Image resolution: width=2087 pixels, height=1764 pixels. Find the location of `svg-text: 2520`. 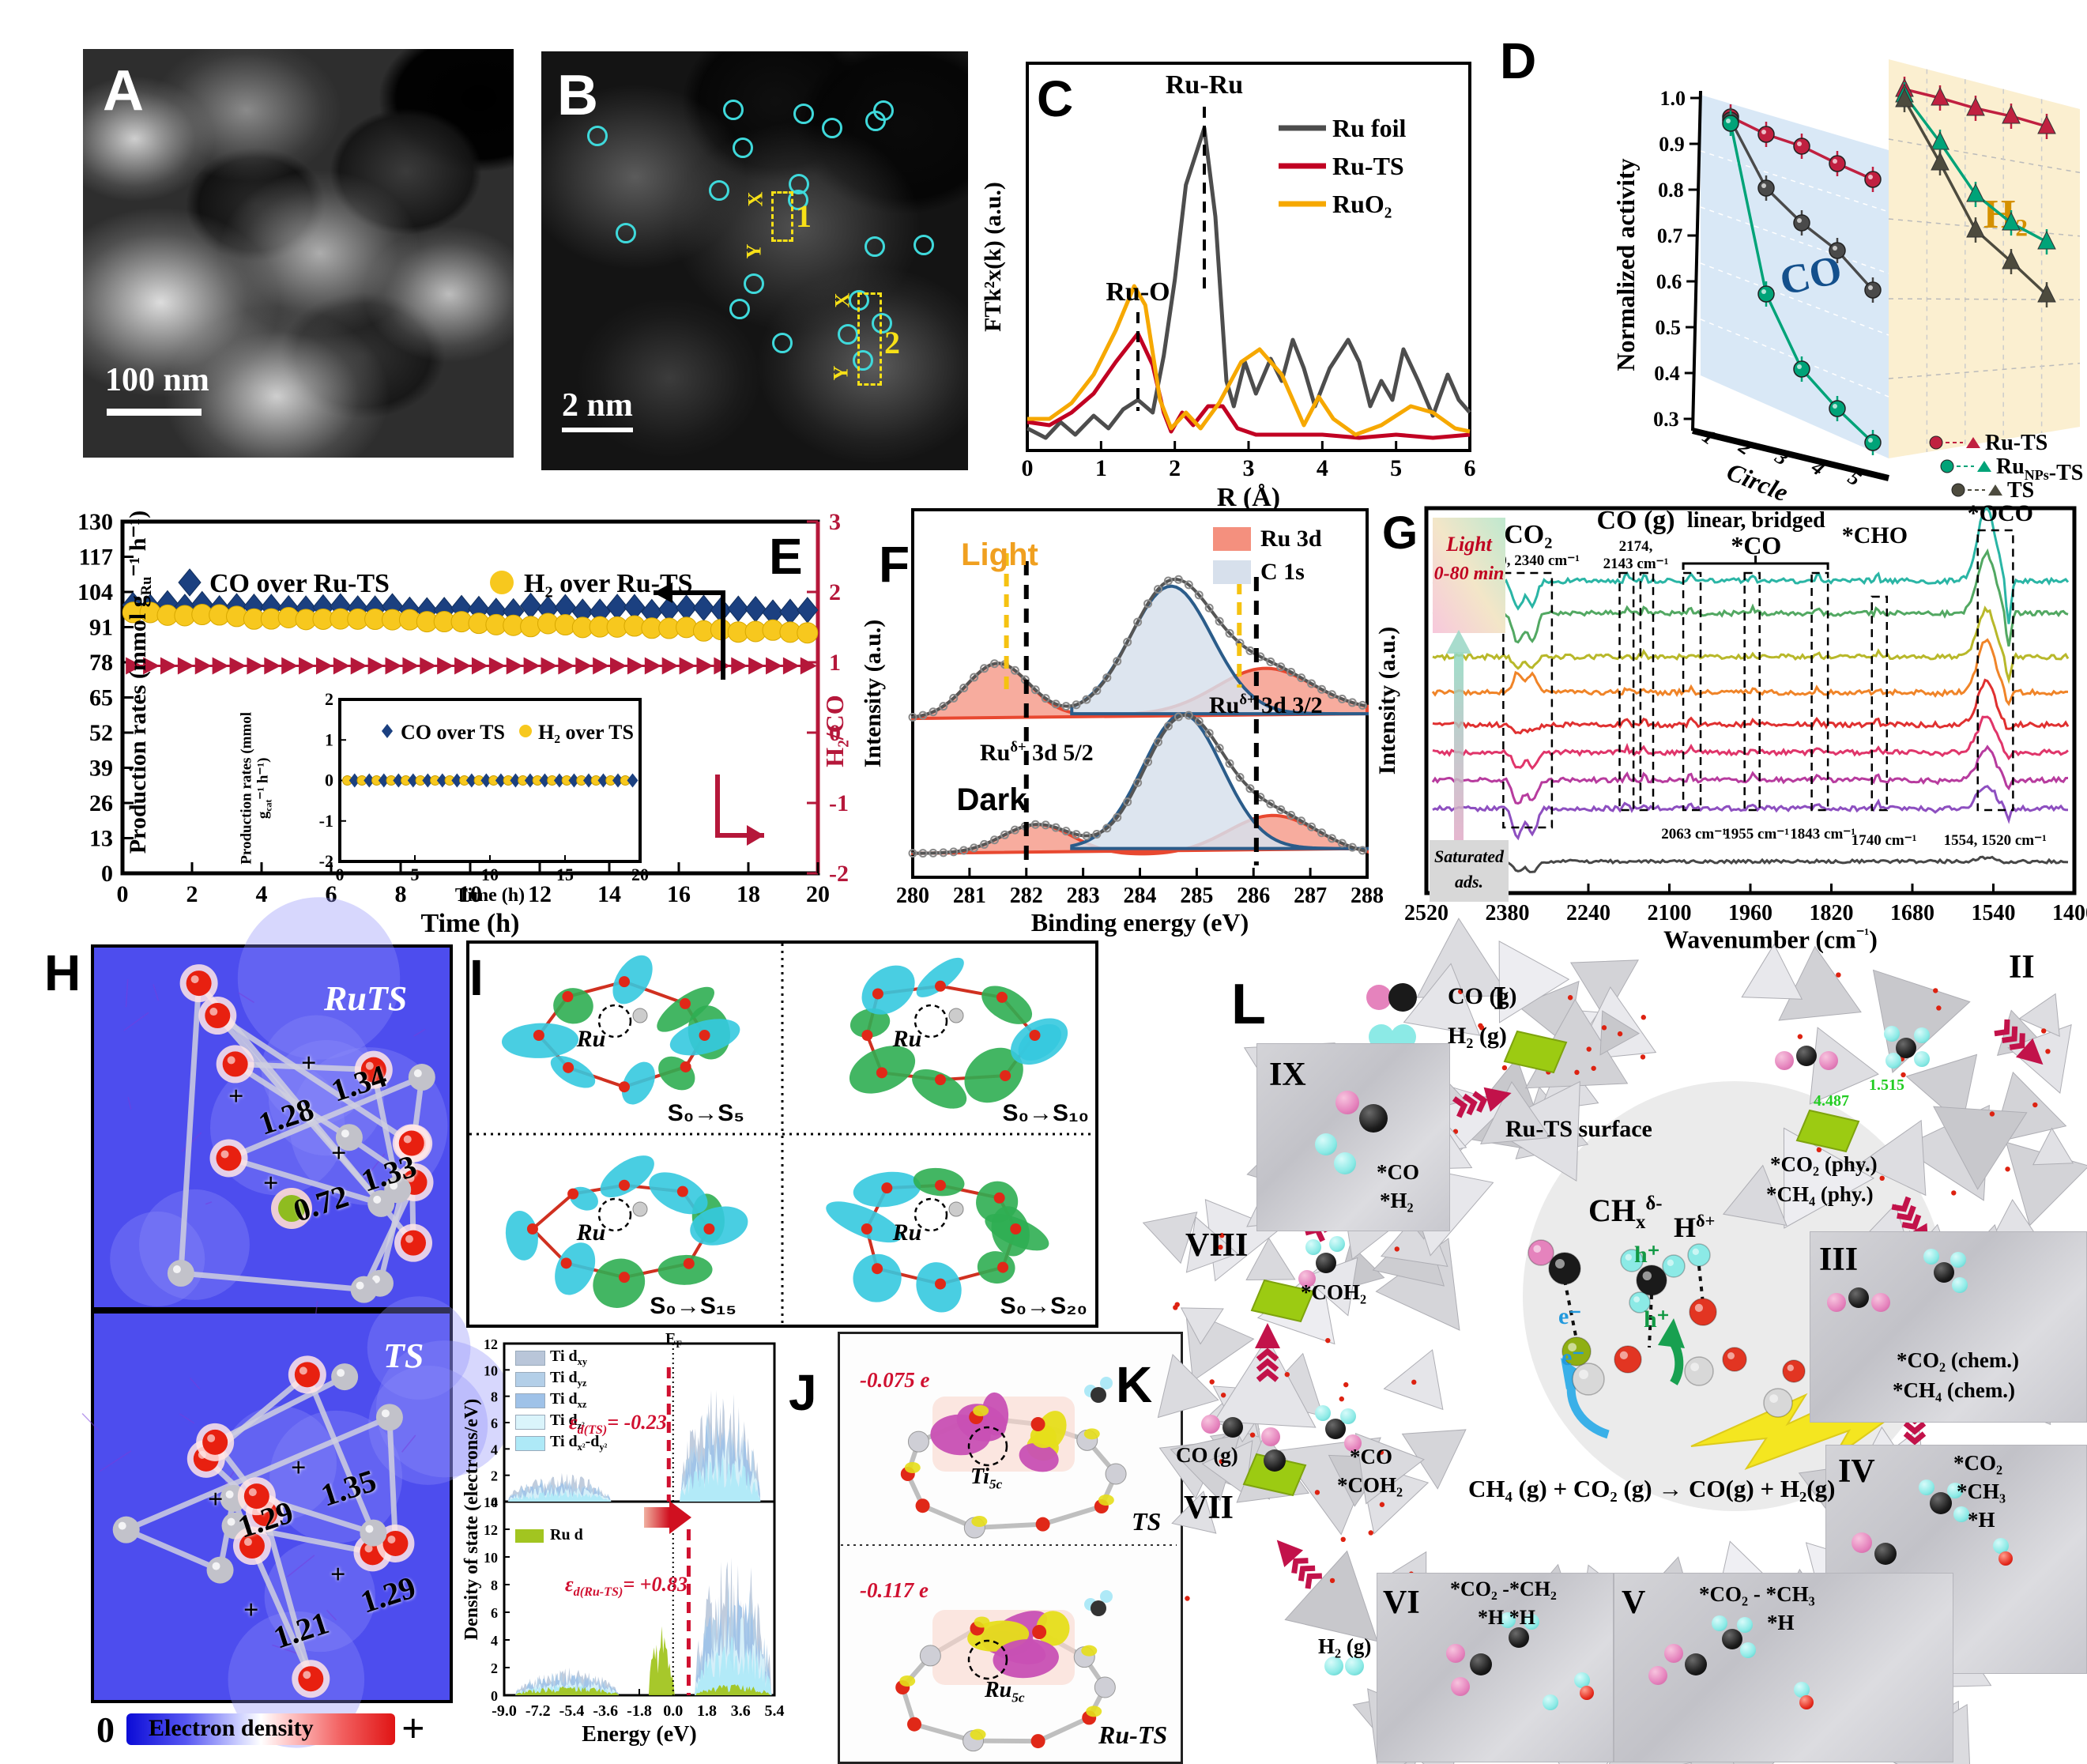

svg-text: 2520 is located at coordinates (1426, 913).